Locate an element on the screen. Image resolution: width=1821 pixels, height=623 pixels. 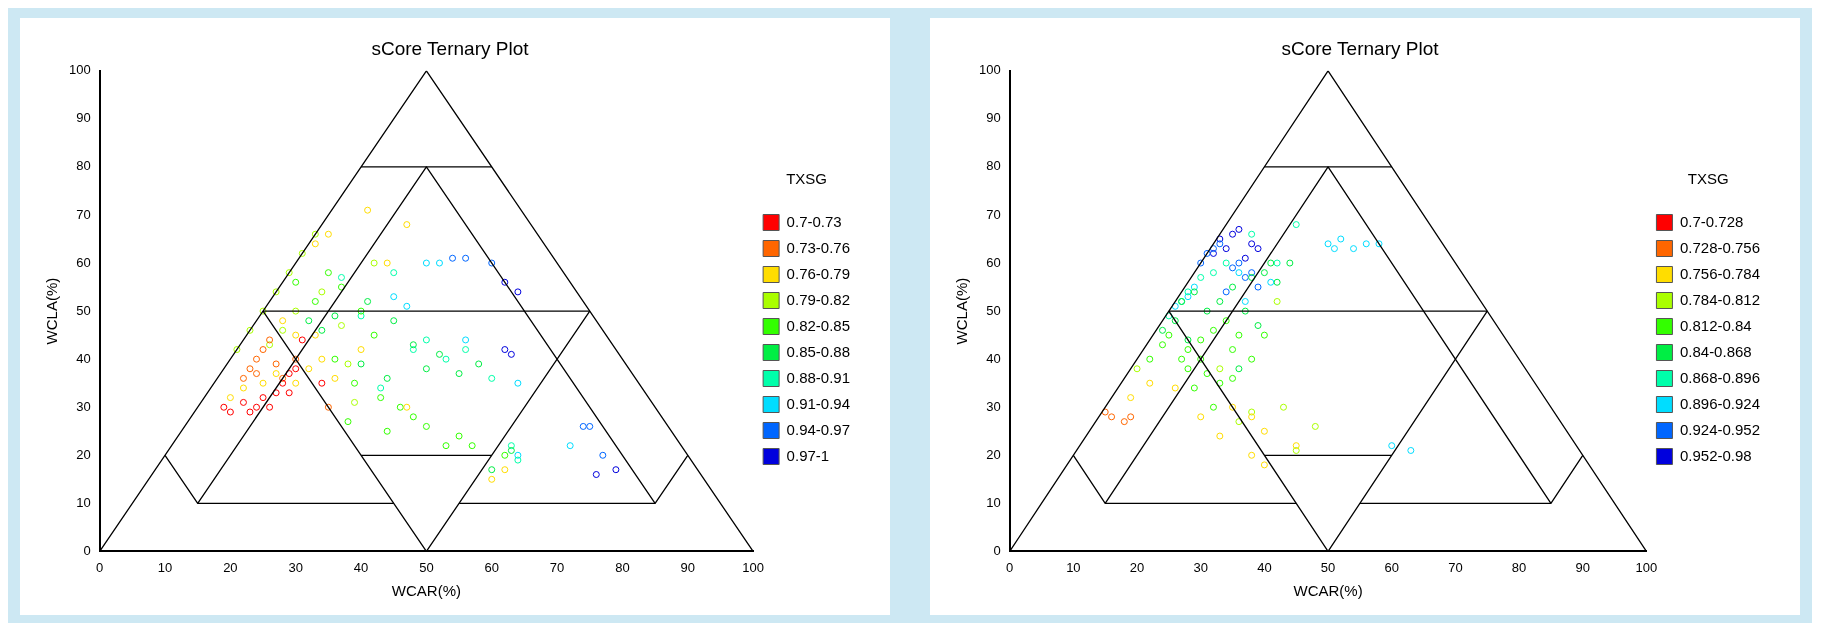
legend-label: 0.7-0.73 is located at coordinates (814, 221).